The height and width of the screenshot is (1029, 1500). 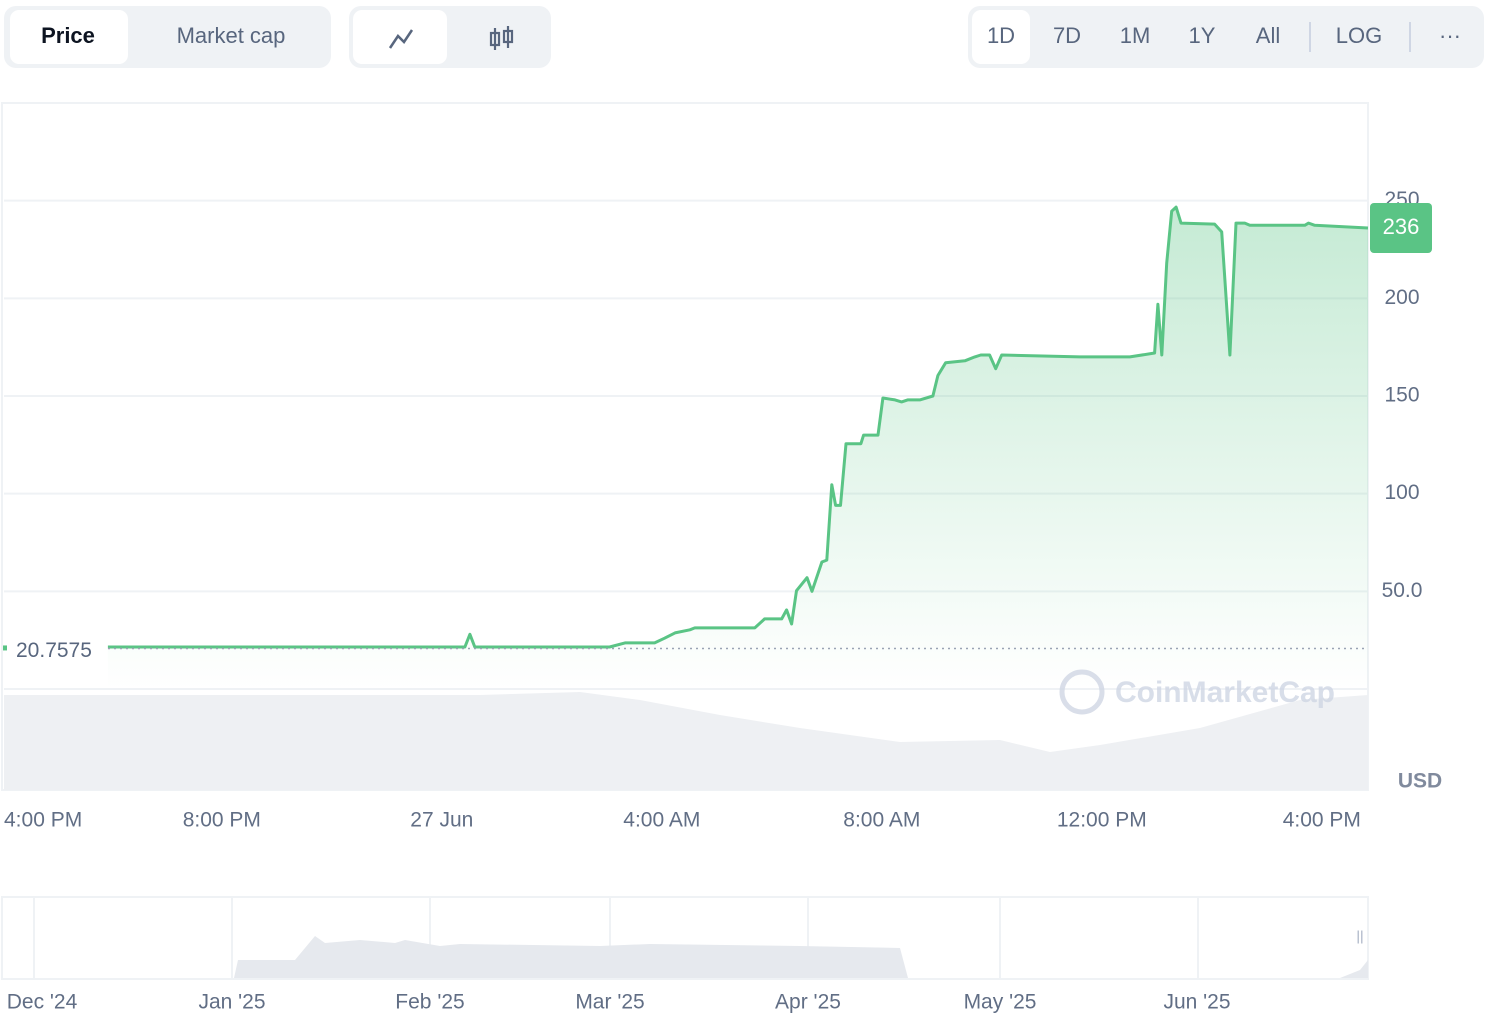 I want to click on navigator-frame, so click(x=685, y=938).